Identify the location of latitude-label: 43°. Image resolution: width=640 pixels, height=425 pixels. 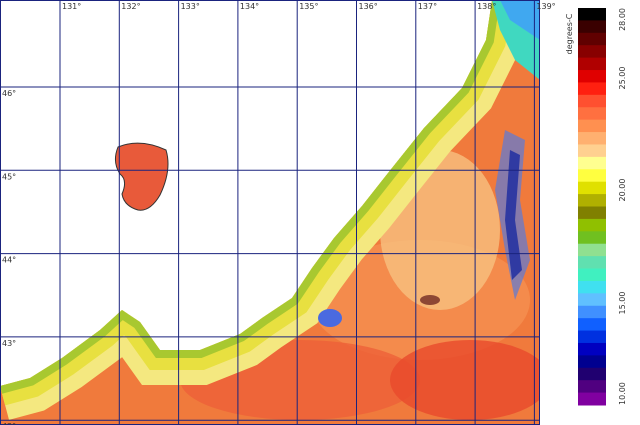
(9, 343).